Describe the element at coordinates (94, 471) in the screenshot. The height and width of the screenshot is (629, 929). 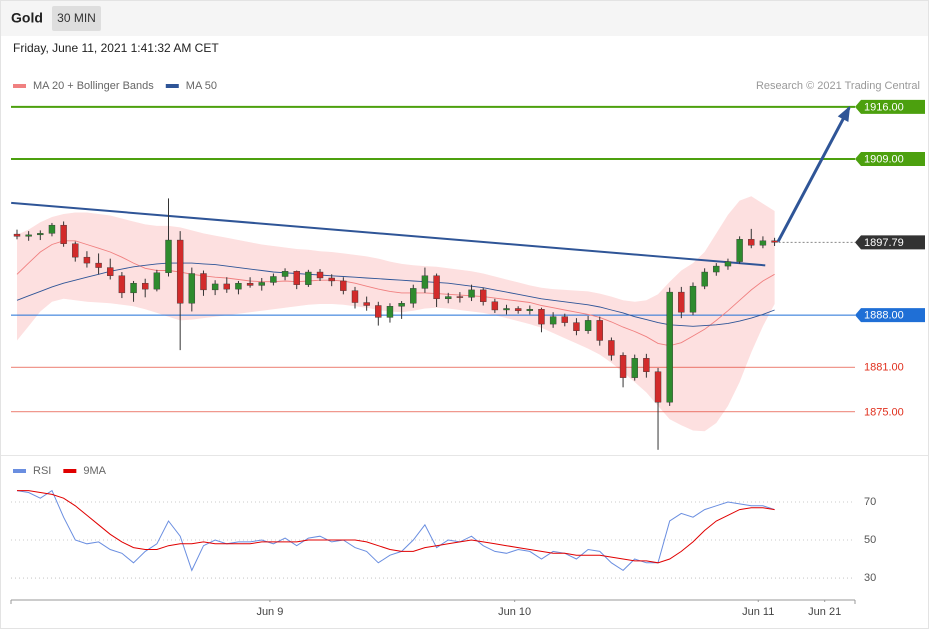
I see `legend-label: 9MA` at that location.